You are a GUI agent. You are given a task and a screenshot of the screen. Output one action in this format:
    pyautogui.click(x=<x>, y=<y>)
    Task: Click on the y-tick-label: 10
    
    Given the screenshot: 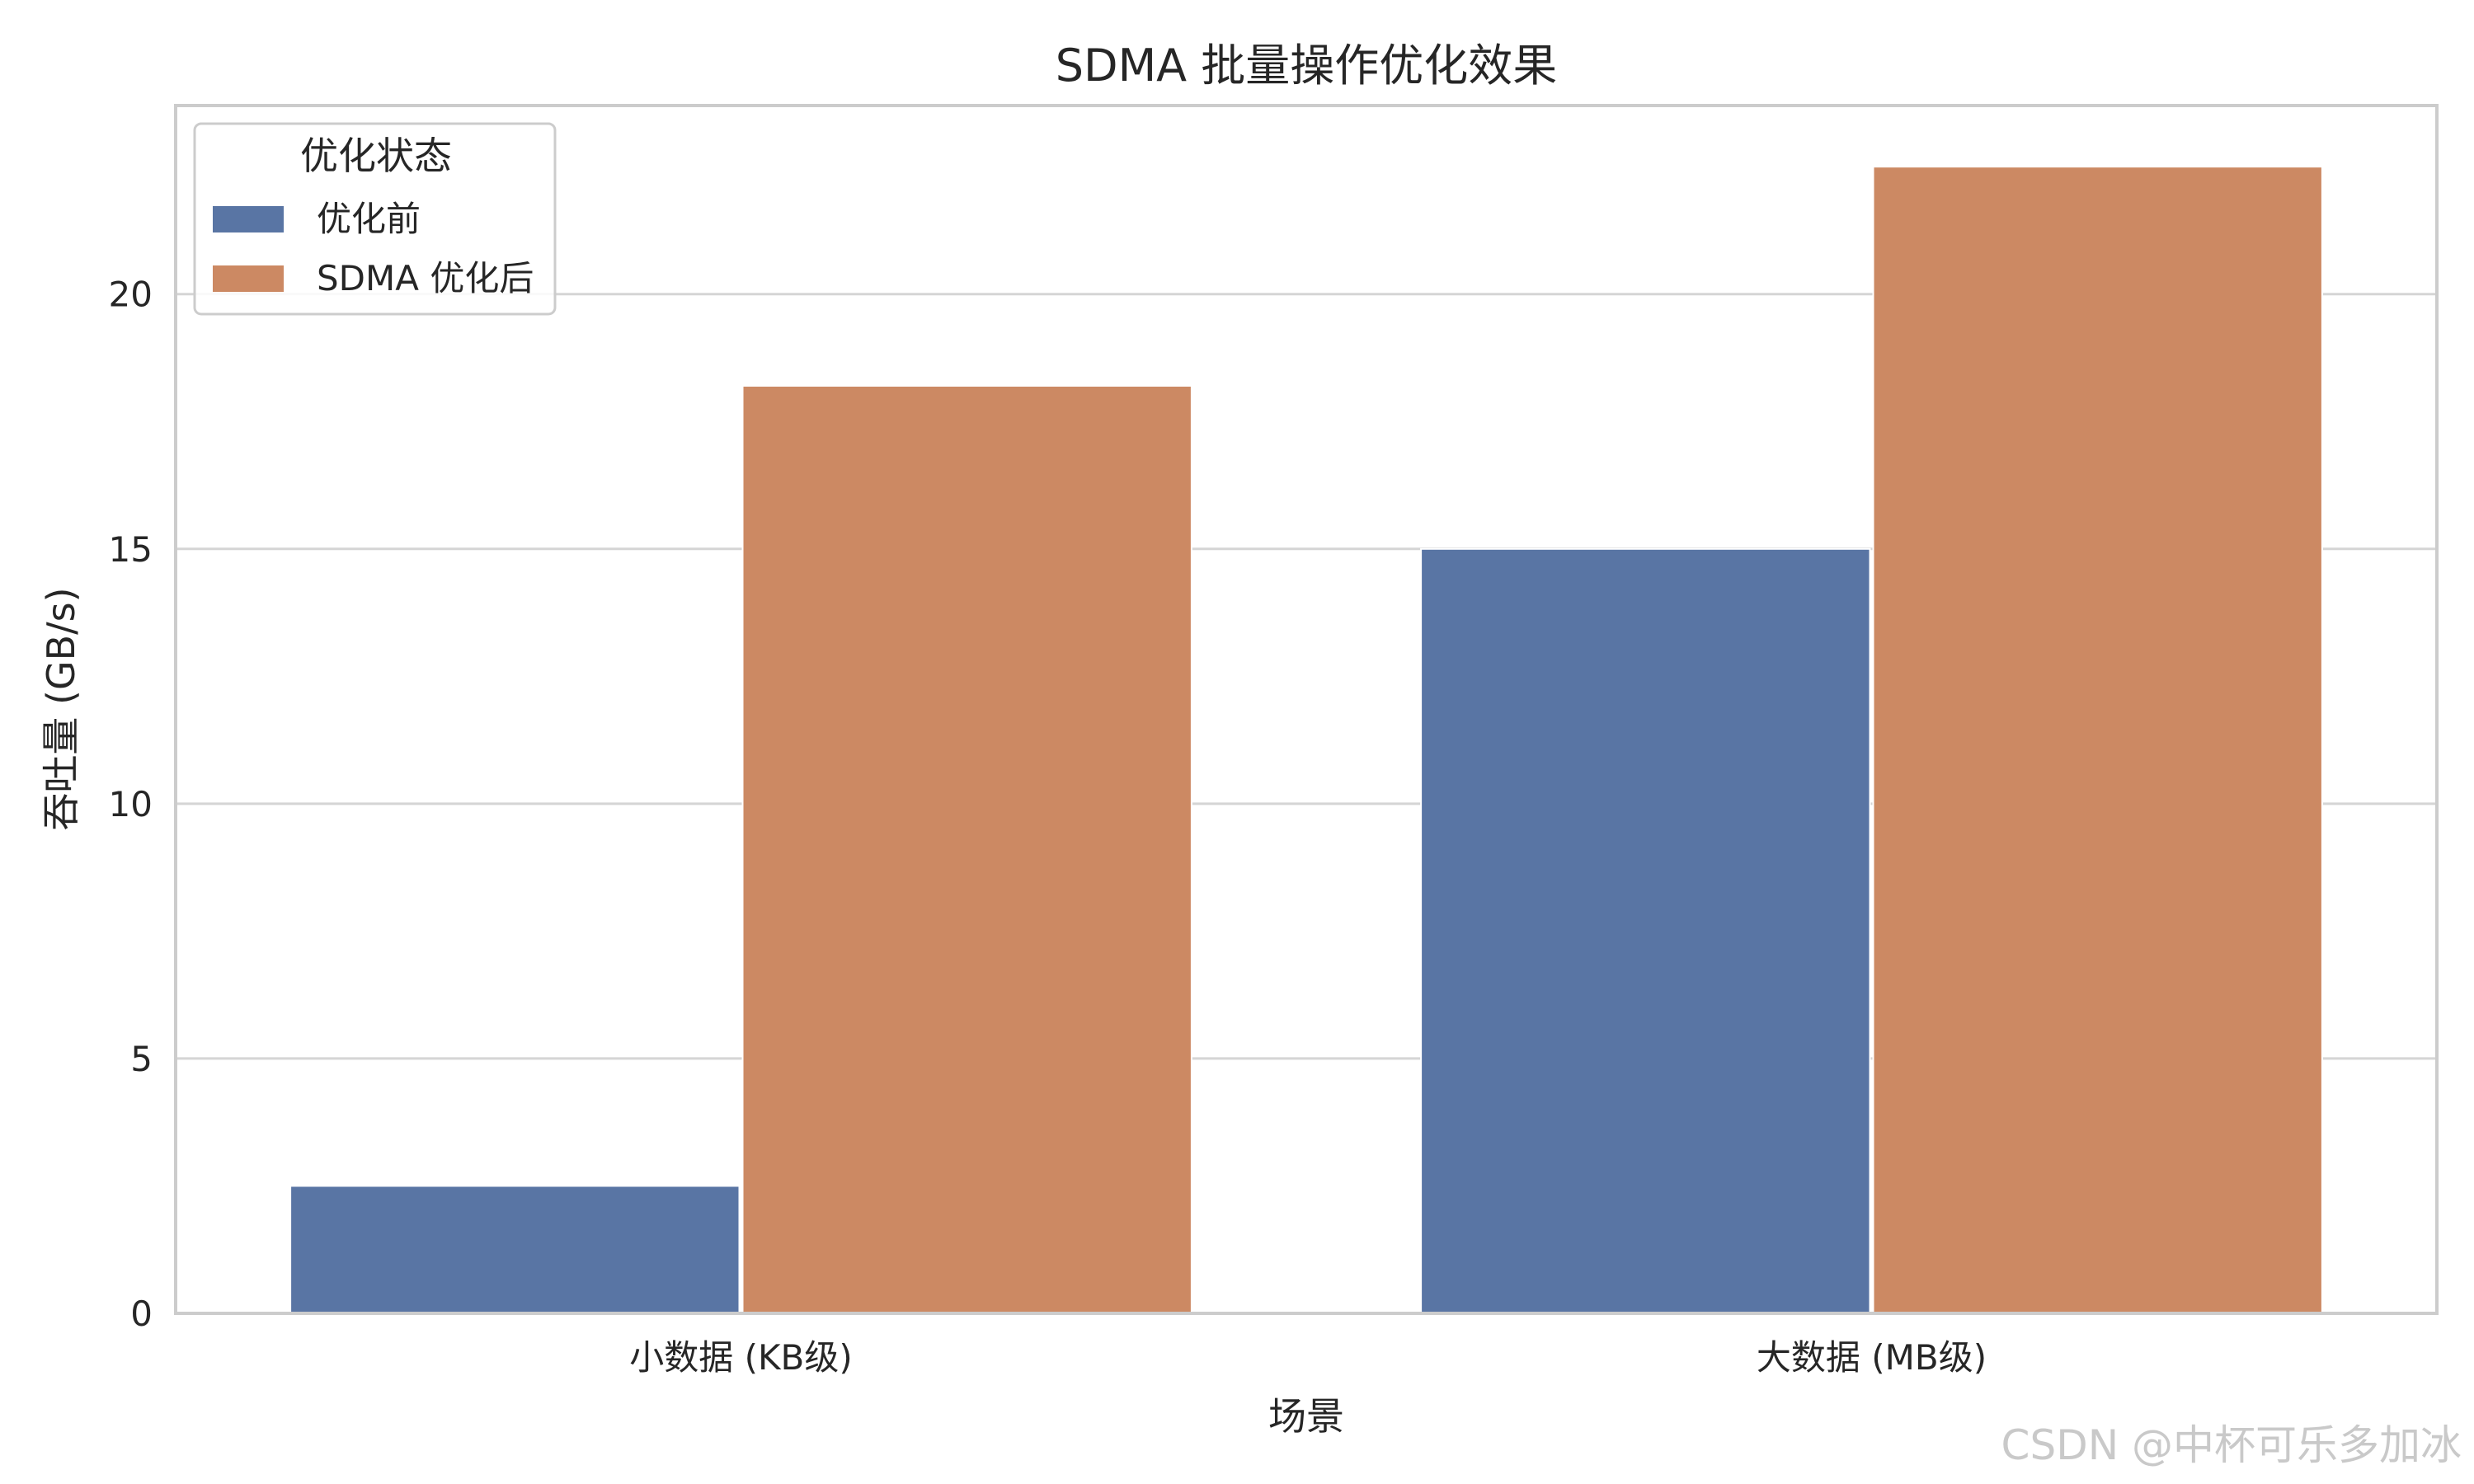 What is the action you would take?
    pyautogui.click(x=131, y=804)
    